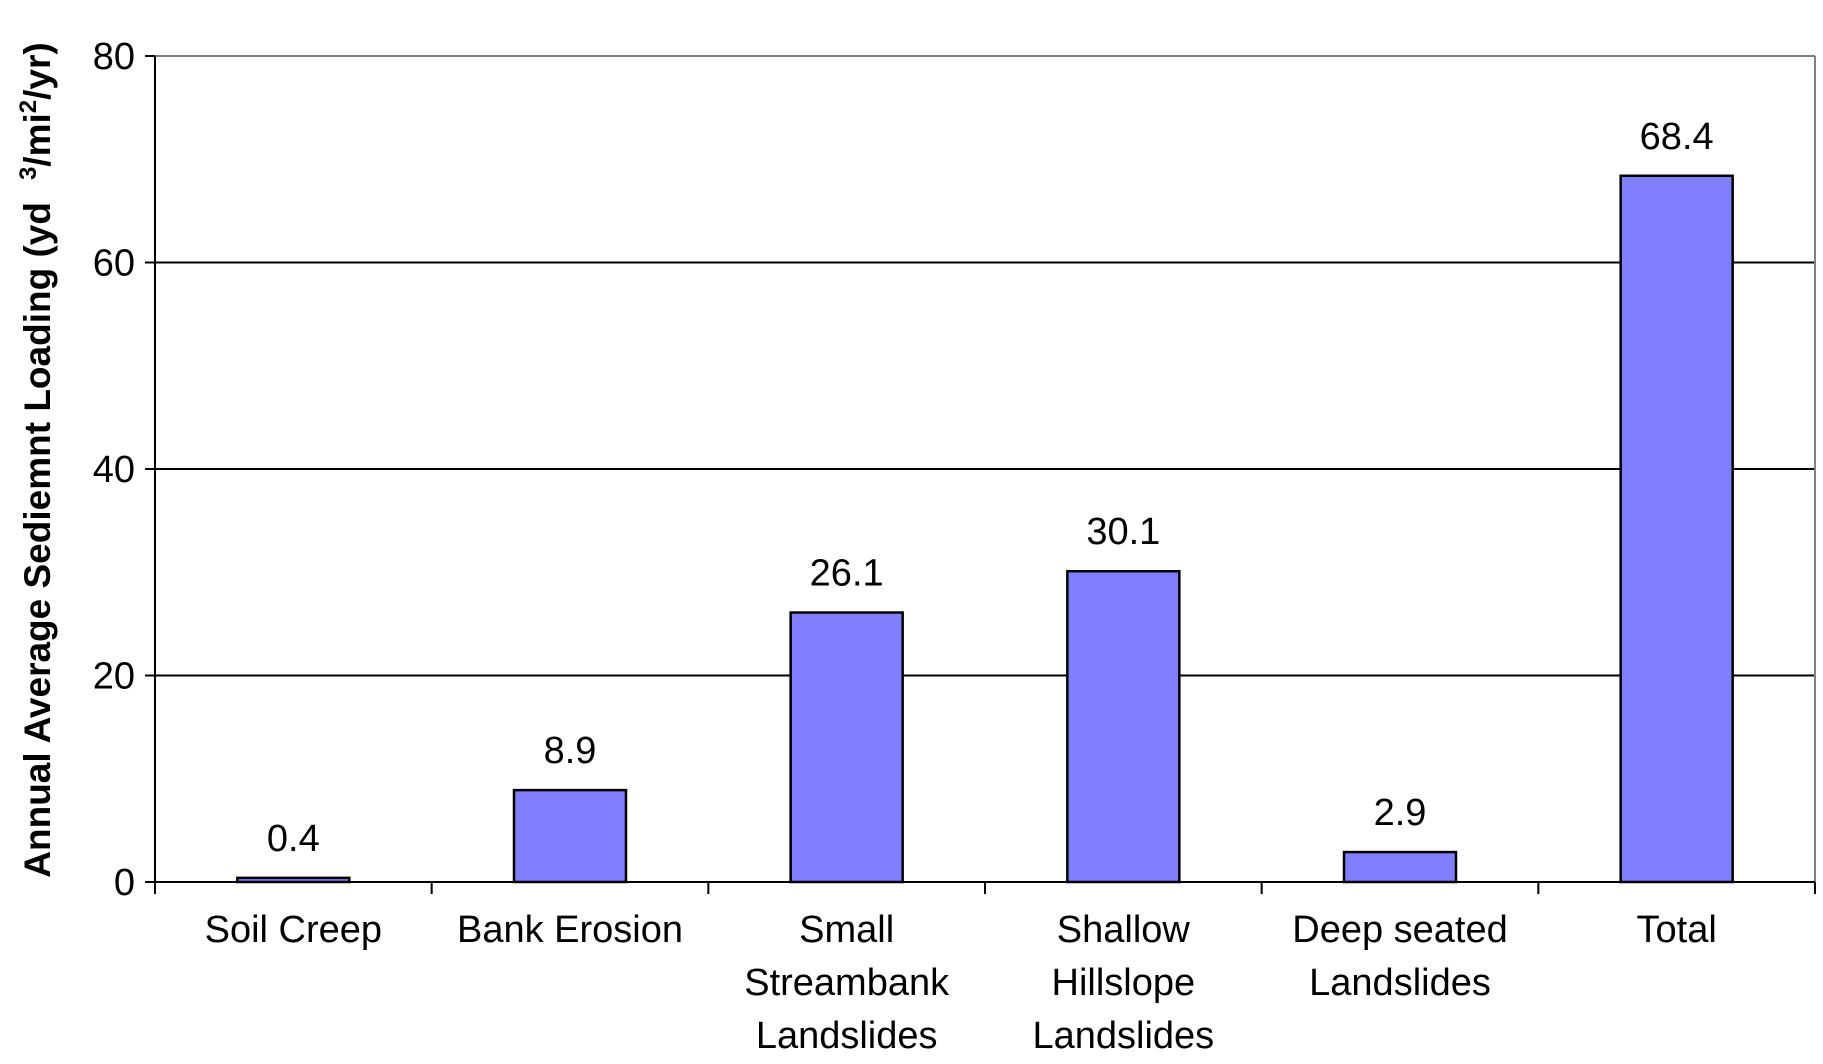  What do you see at coordinates (293, 839) in the screenshot?
I see `data-label-0: 0.4` at bounding box center [293, 839].